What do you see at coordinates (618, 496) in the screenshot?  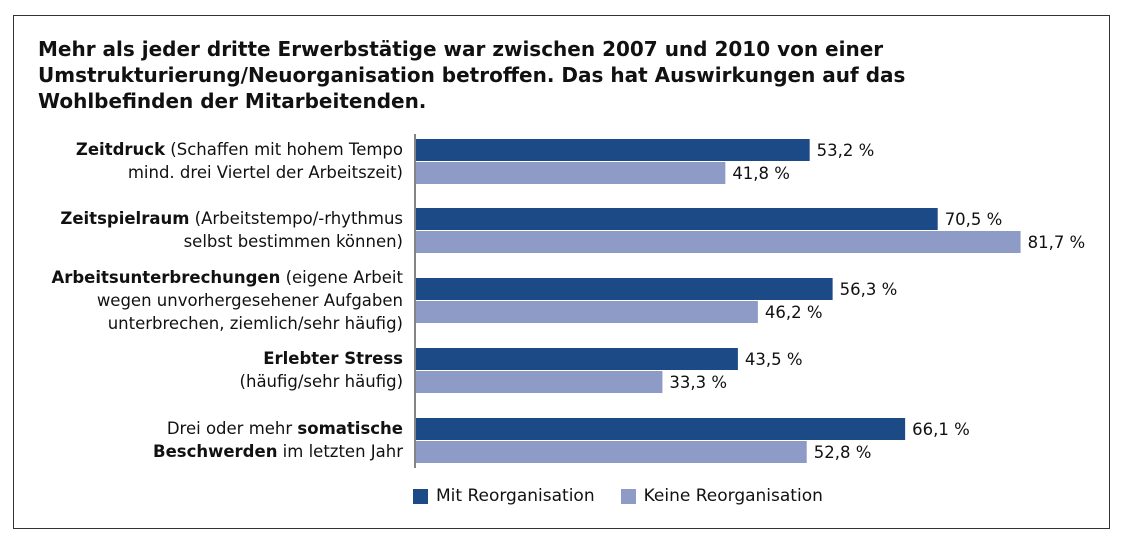 I see `legend: Mit Reorganisation Keine Reorganisation` at bounding box center [618, 496].